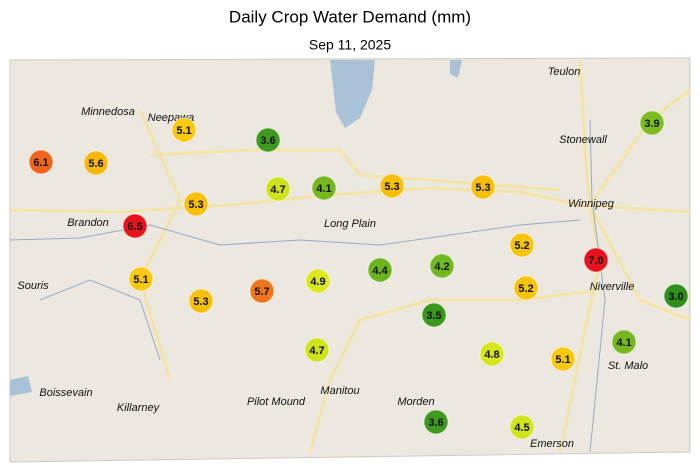 The height and width of the screenshot is (472, 700). I want to click on station-value: 3.9, so click(651, 124).